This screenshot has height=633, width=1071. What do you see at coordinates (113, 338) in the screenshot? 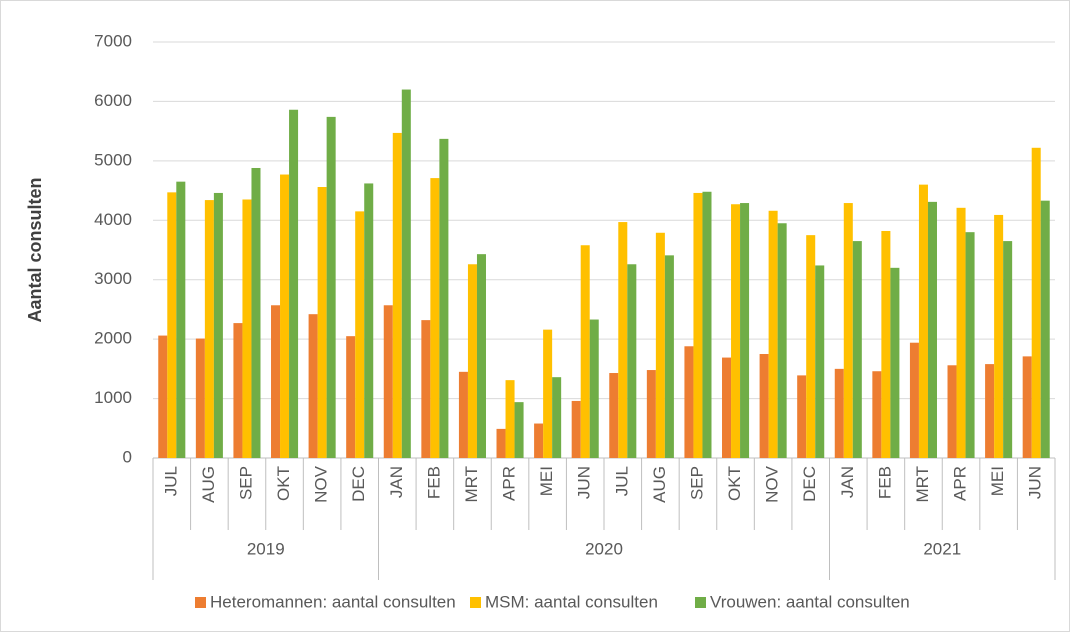
I see `y-tick-label: 2000` at bounding box center [113, 338].